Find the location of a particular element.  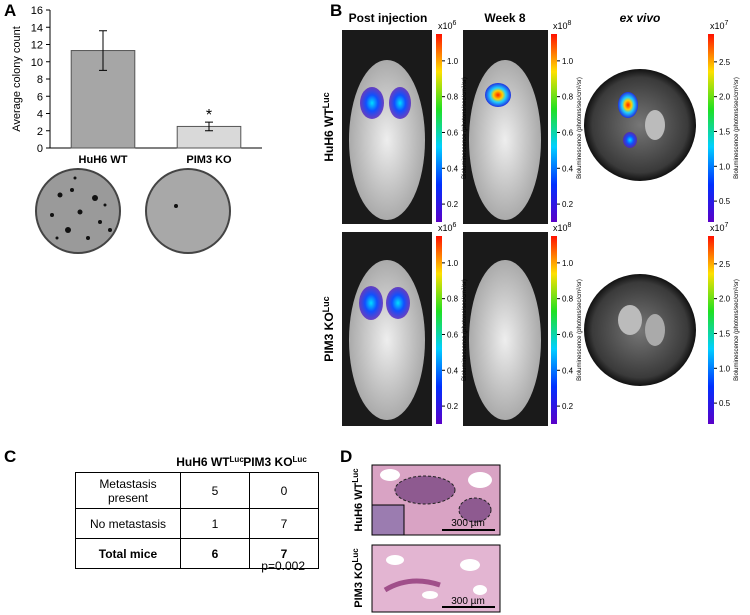

column-header: ex vivo is located at coordinates (640, 18).